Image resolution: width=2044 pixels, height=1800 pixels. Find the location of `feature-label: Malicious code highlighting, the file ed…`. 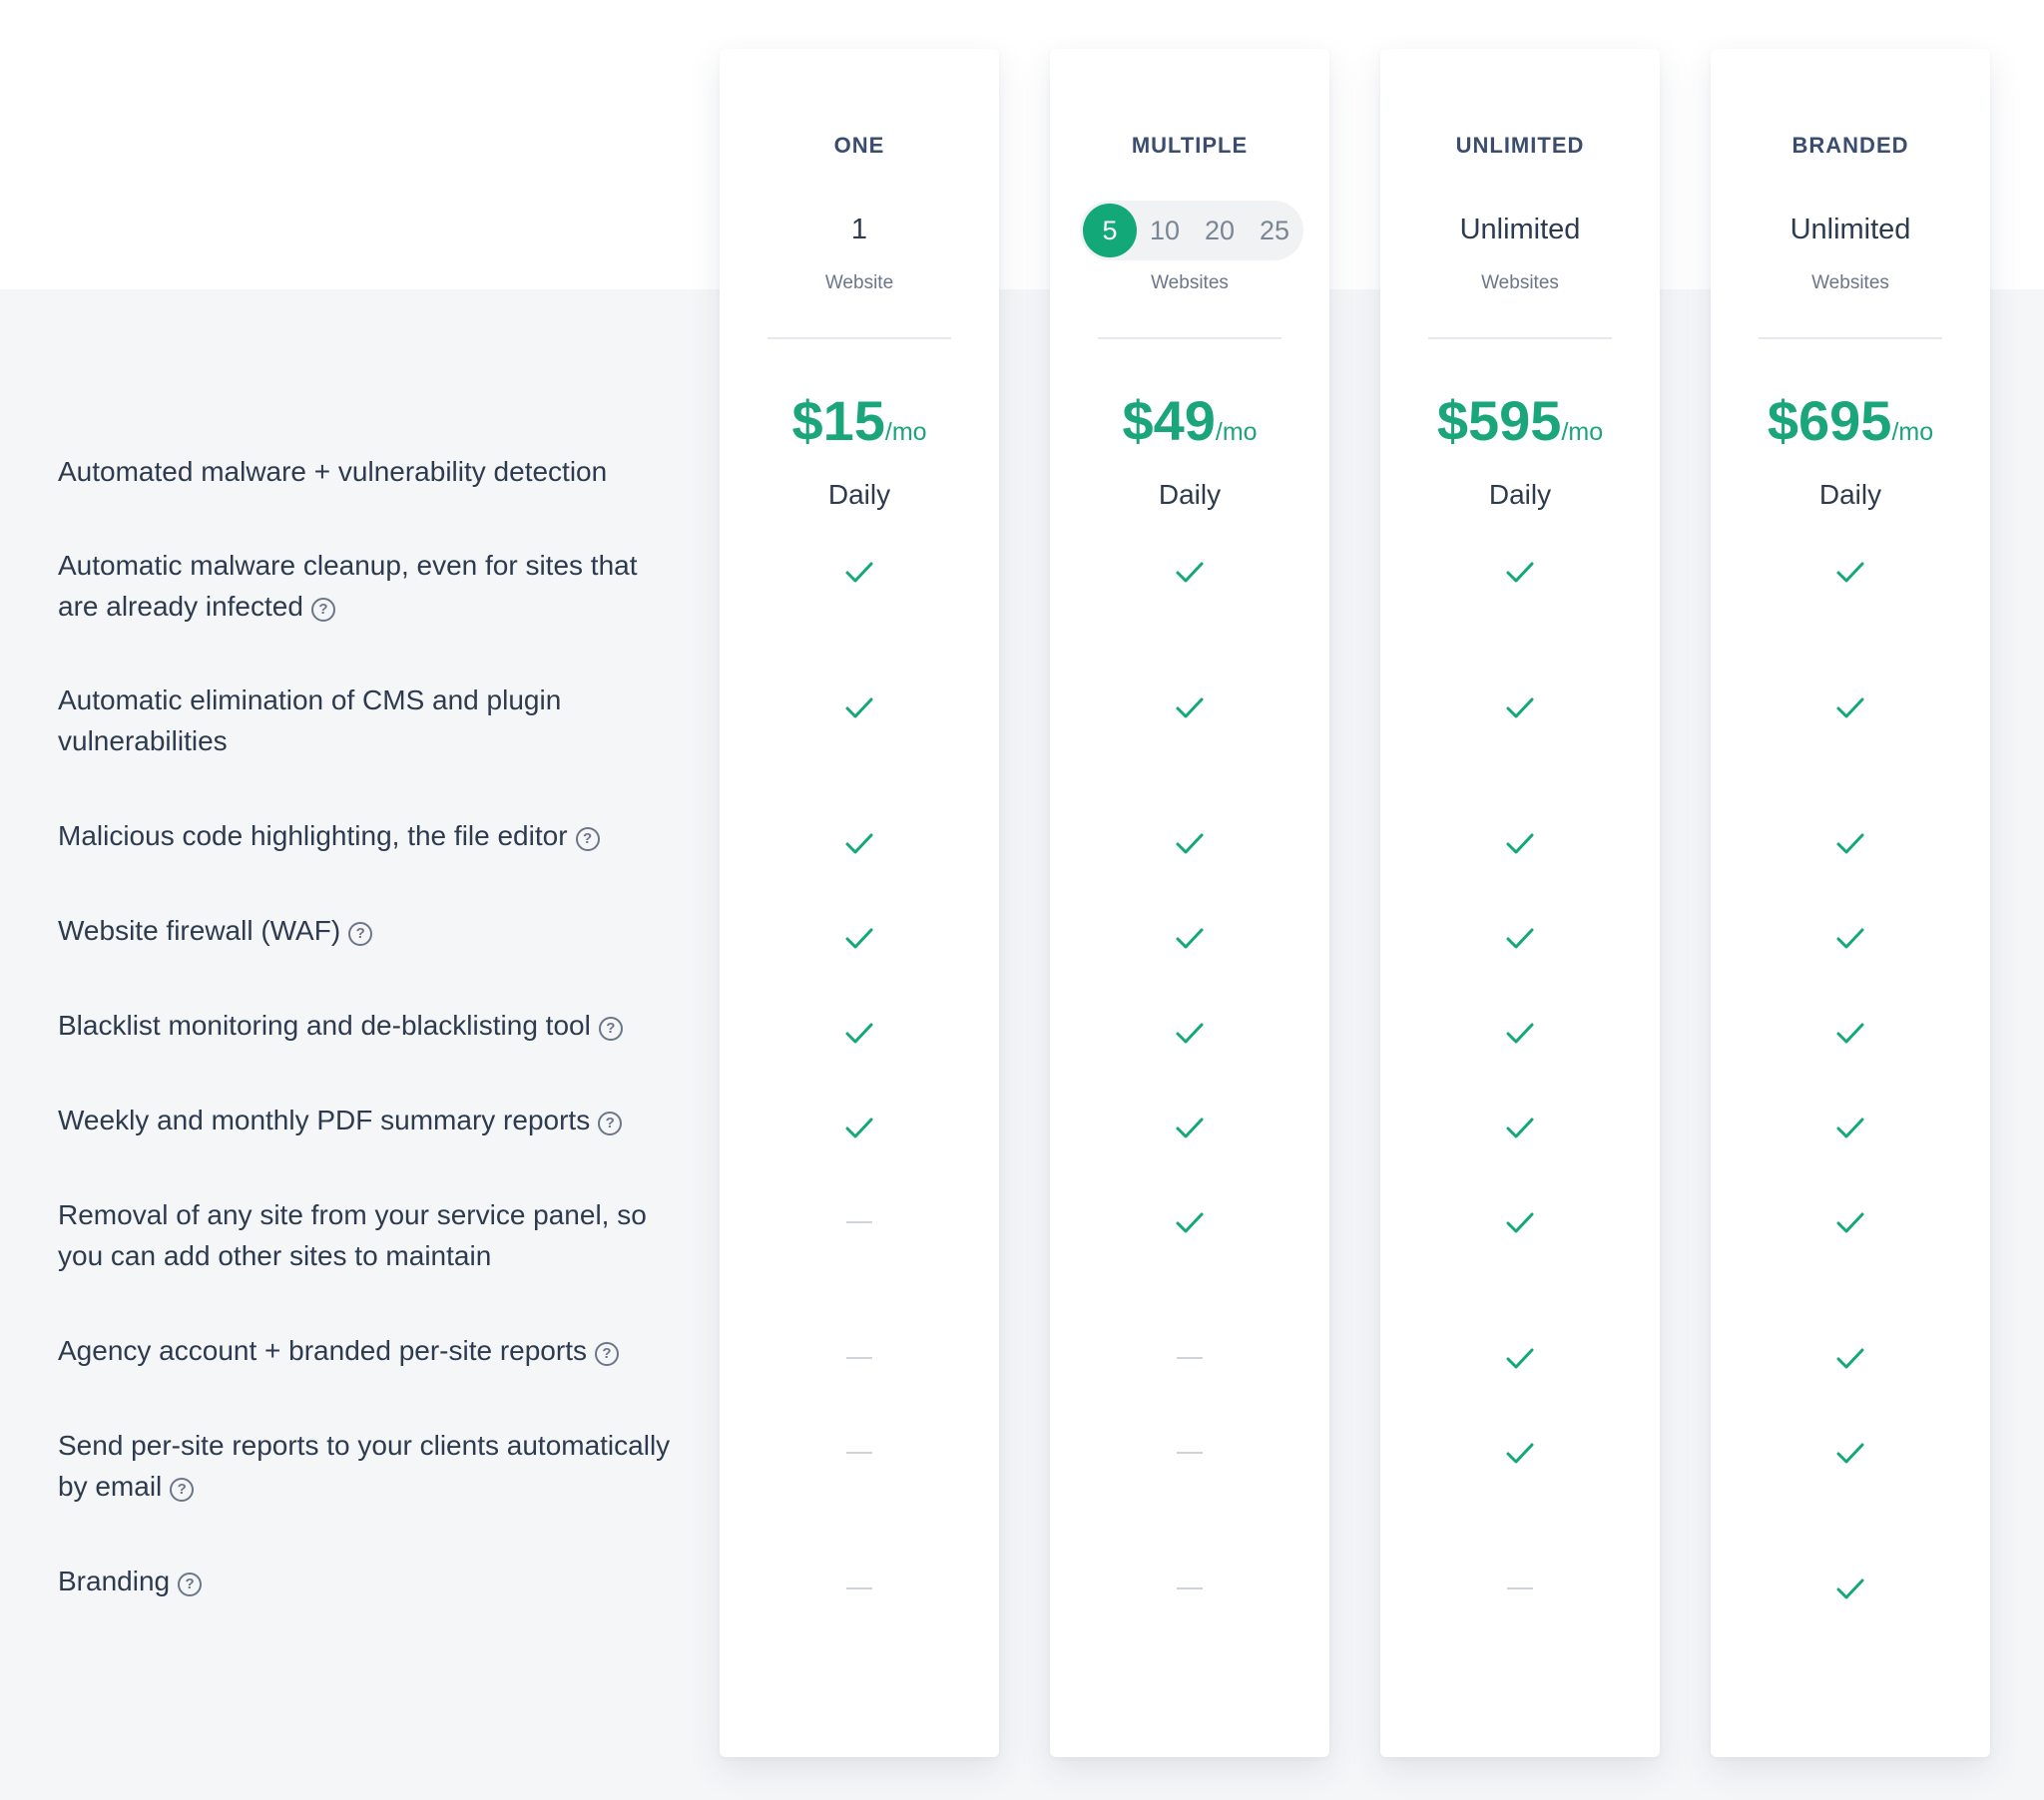

feature-label: Malicious code highlighting, the file ed… is located at coordinates (313, 835).